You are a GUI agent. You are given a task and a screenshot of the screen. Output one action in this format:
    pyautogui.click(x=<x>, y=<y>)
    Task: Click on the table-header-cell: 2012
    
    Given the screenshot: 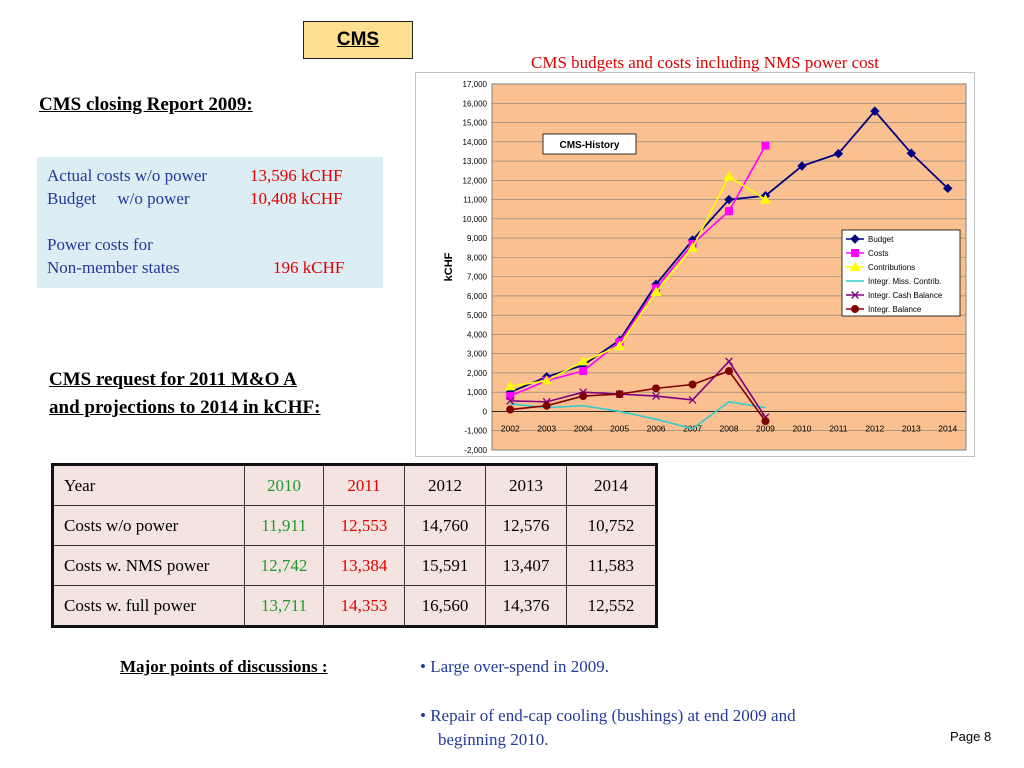 What is the action you would take?
    pyautogui.click(x=445, y=485)
    